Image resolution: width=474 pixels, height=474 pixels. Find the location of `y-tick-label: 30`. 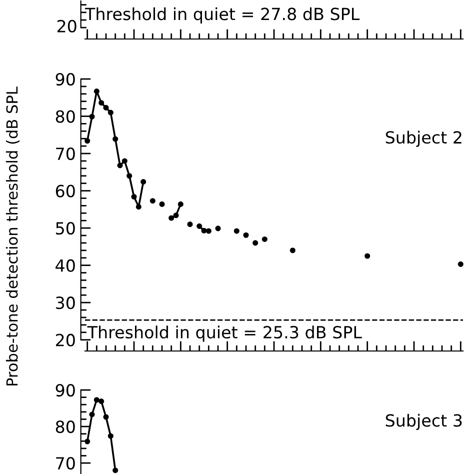

y-tick-label: 30 is located at coordinates (65, 303).